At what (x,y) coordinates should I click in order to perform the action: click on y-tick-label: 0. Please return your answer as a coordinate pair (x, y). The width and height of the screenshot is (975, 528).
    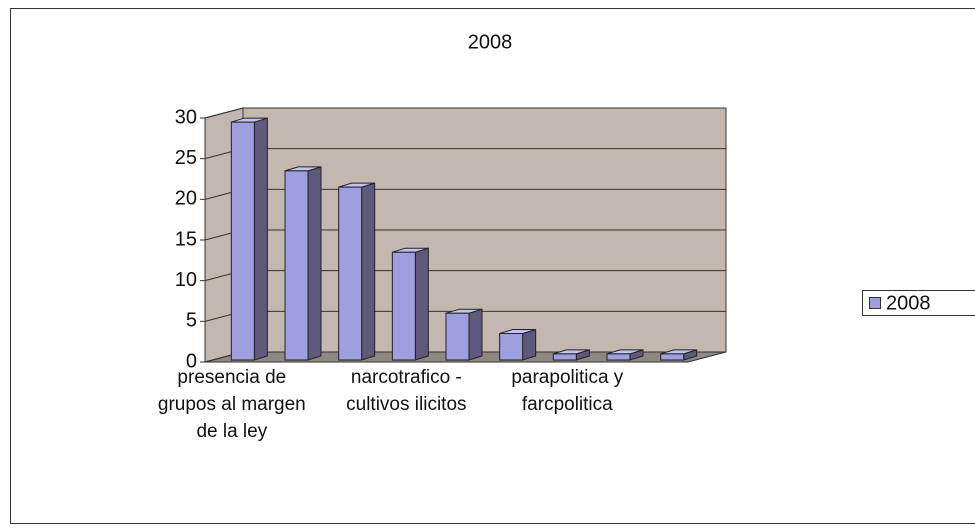
    Looking at the image, I should click on (191, 361).